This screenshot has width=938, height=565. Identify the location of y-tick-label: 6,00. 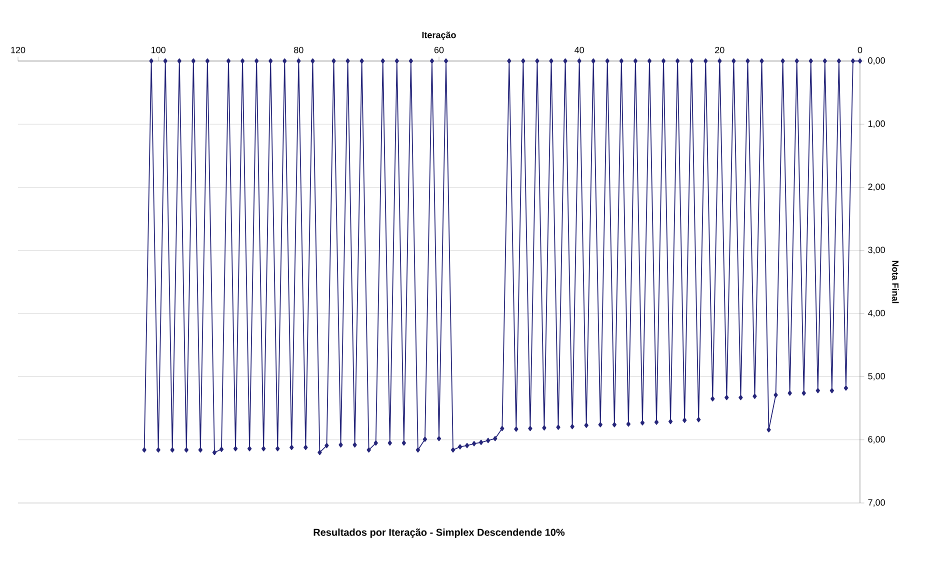
(876, 440).